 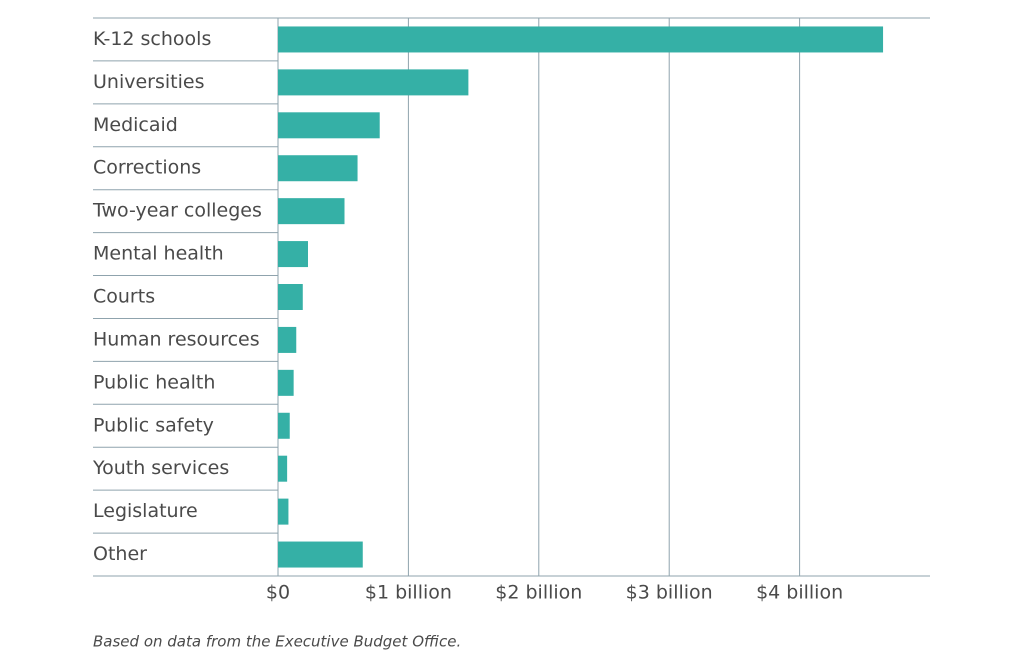 I want to click on category-label: Human resources, so click(x=176, y=339).